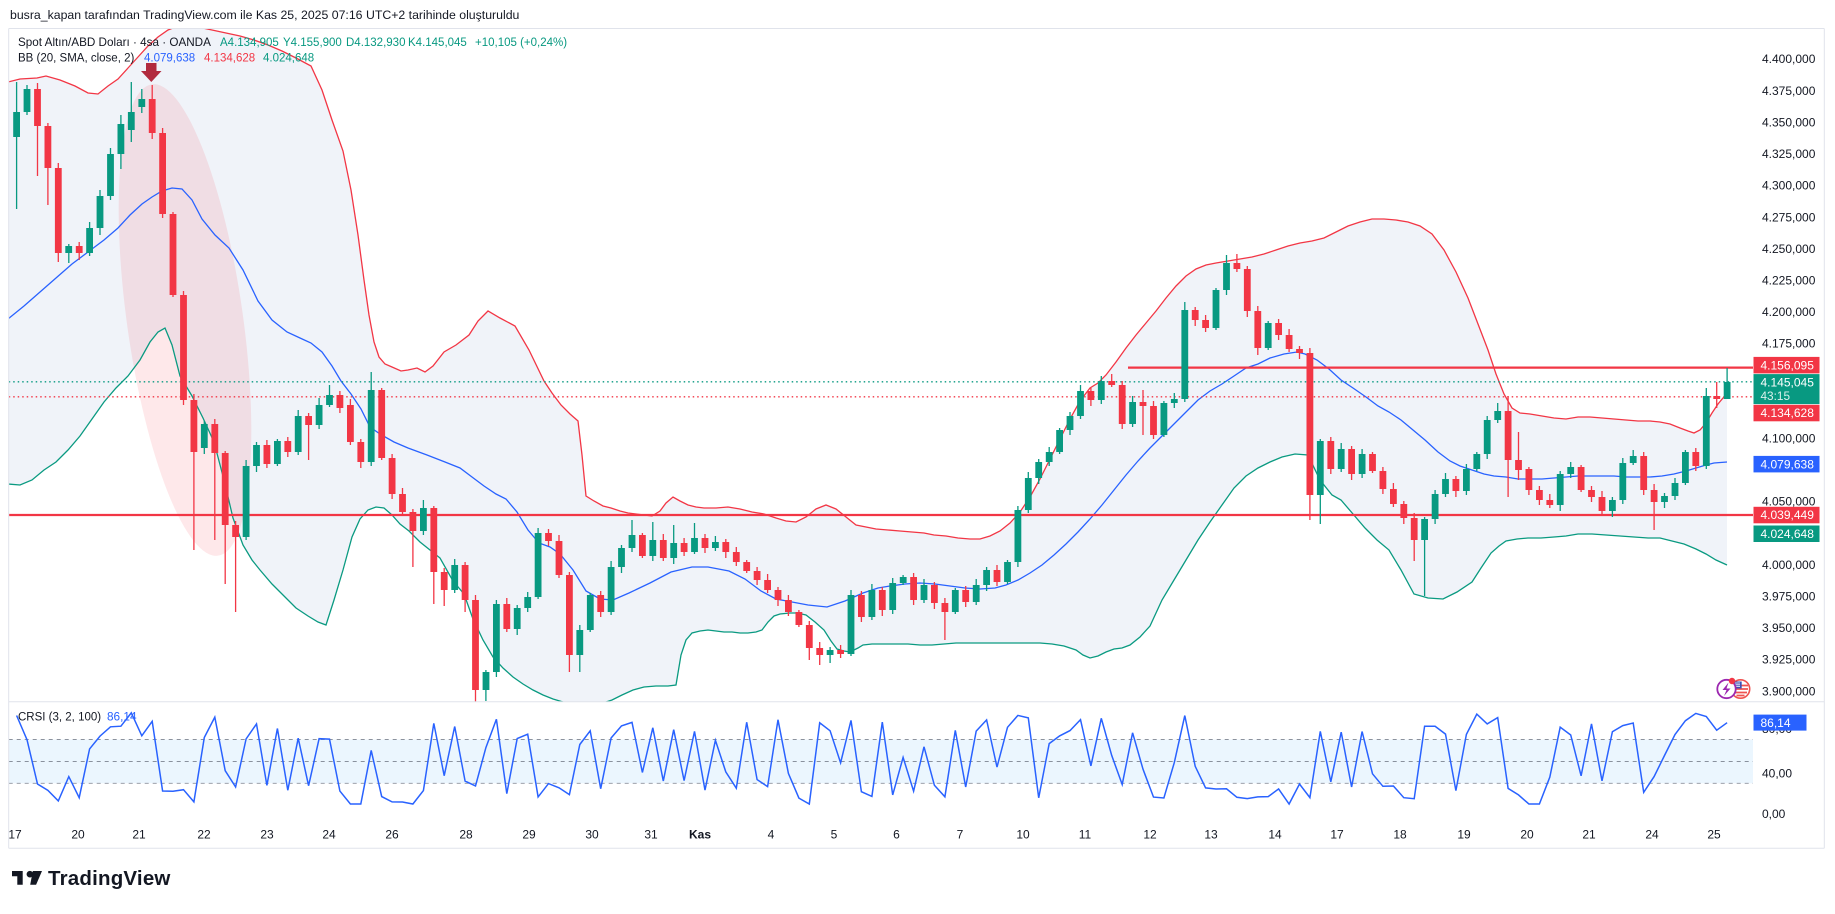 The width and height of the screenshot is (1835, 914). I want to click on svg-text: 7, so click(960, 835).